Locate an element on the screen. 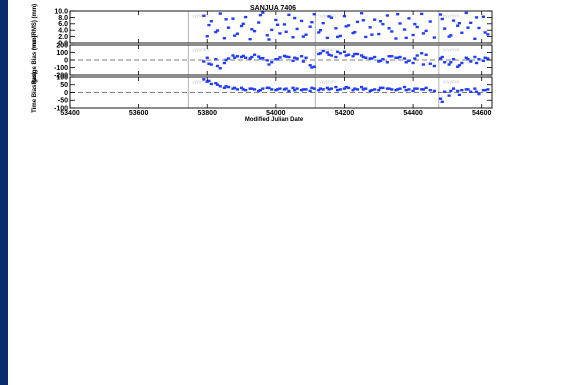 Image resolution: width=576 pixels, height=385 pixels. y-axis-label: Time Bias (µs) is located at coordinates (35, 92).